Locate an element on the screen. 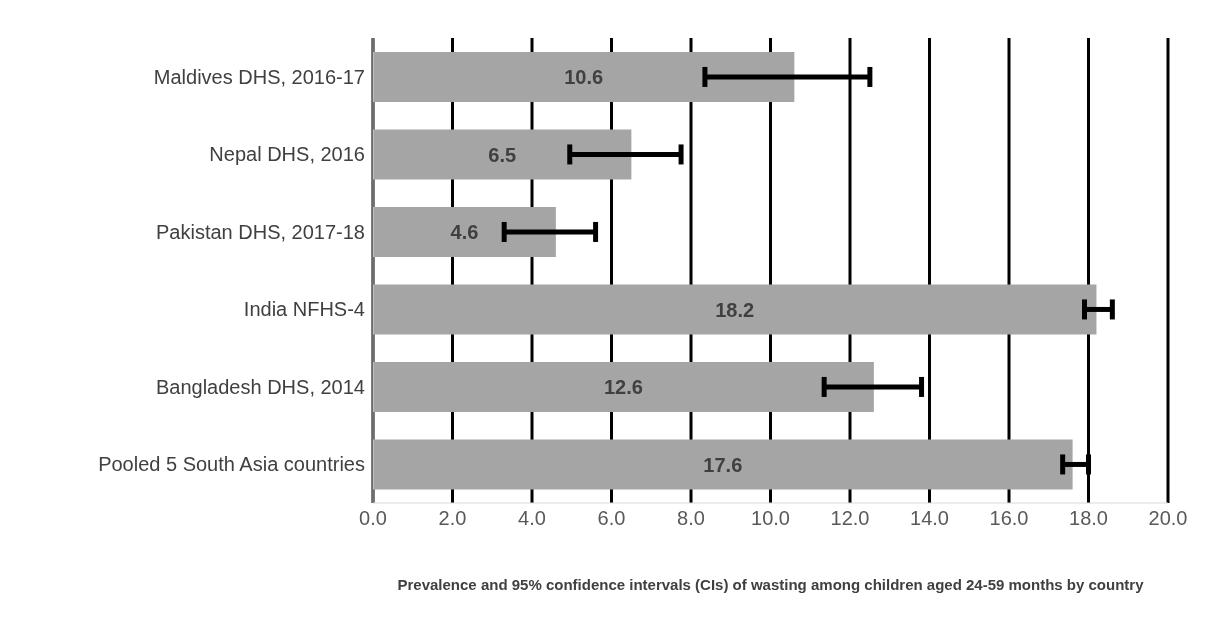 This screenshot has height=618, width=1208. data-label: 17.6 is located at coordinates (723, 464).